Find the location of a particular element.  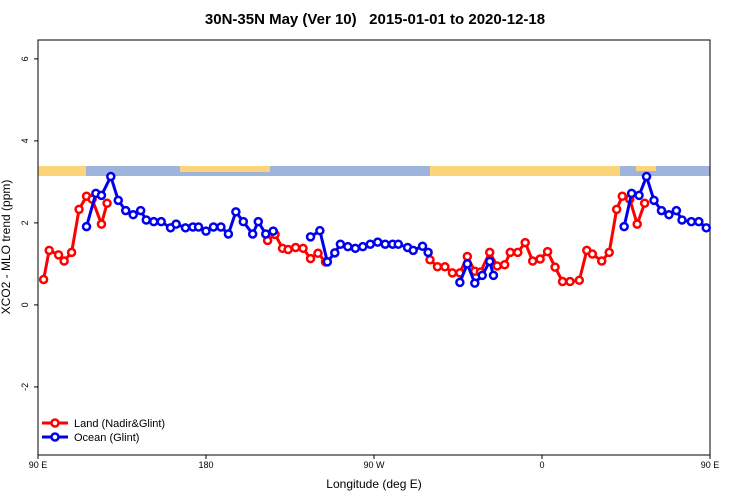

y-axis-label: XCO2 - MLO trend (ppm) is located at coordinates (6, 247).